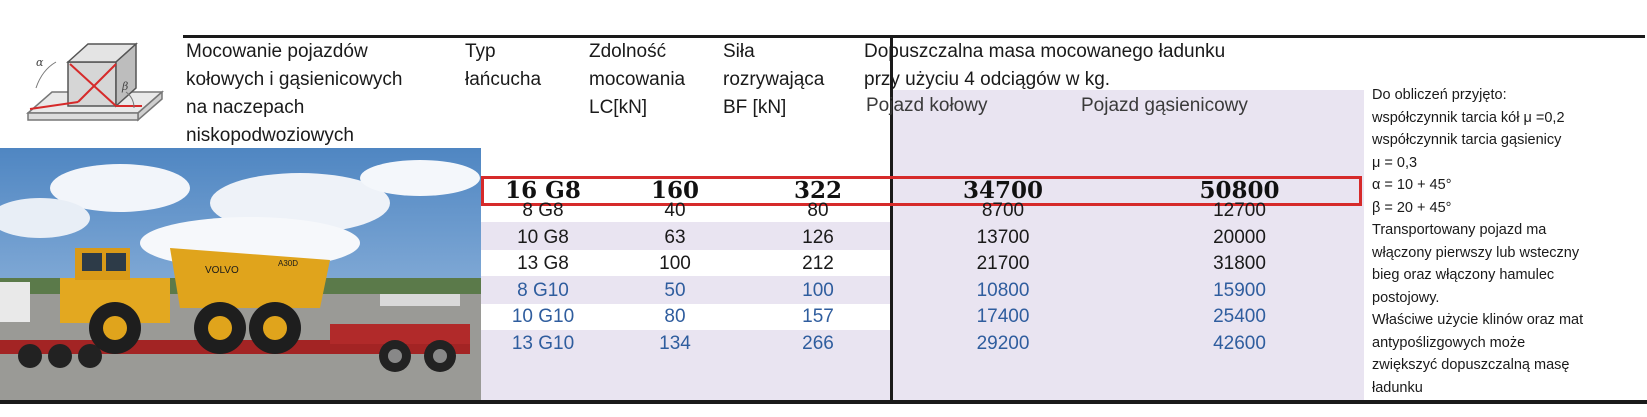  Describe the element at coordinates (818, 237) in the screenshot. I see `cell-bf: 126` at that location.